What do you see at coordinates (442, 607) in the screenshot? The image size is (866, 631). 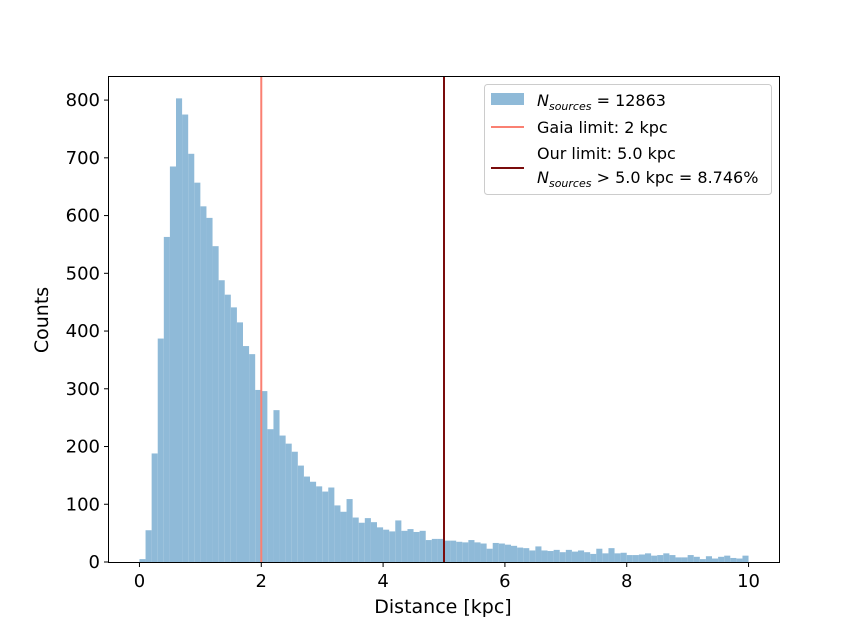 I see `x-axis-label: Distance [kpc]` at bounding box center [442, 607].